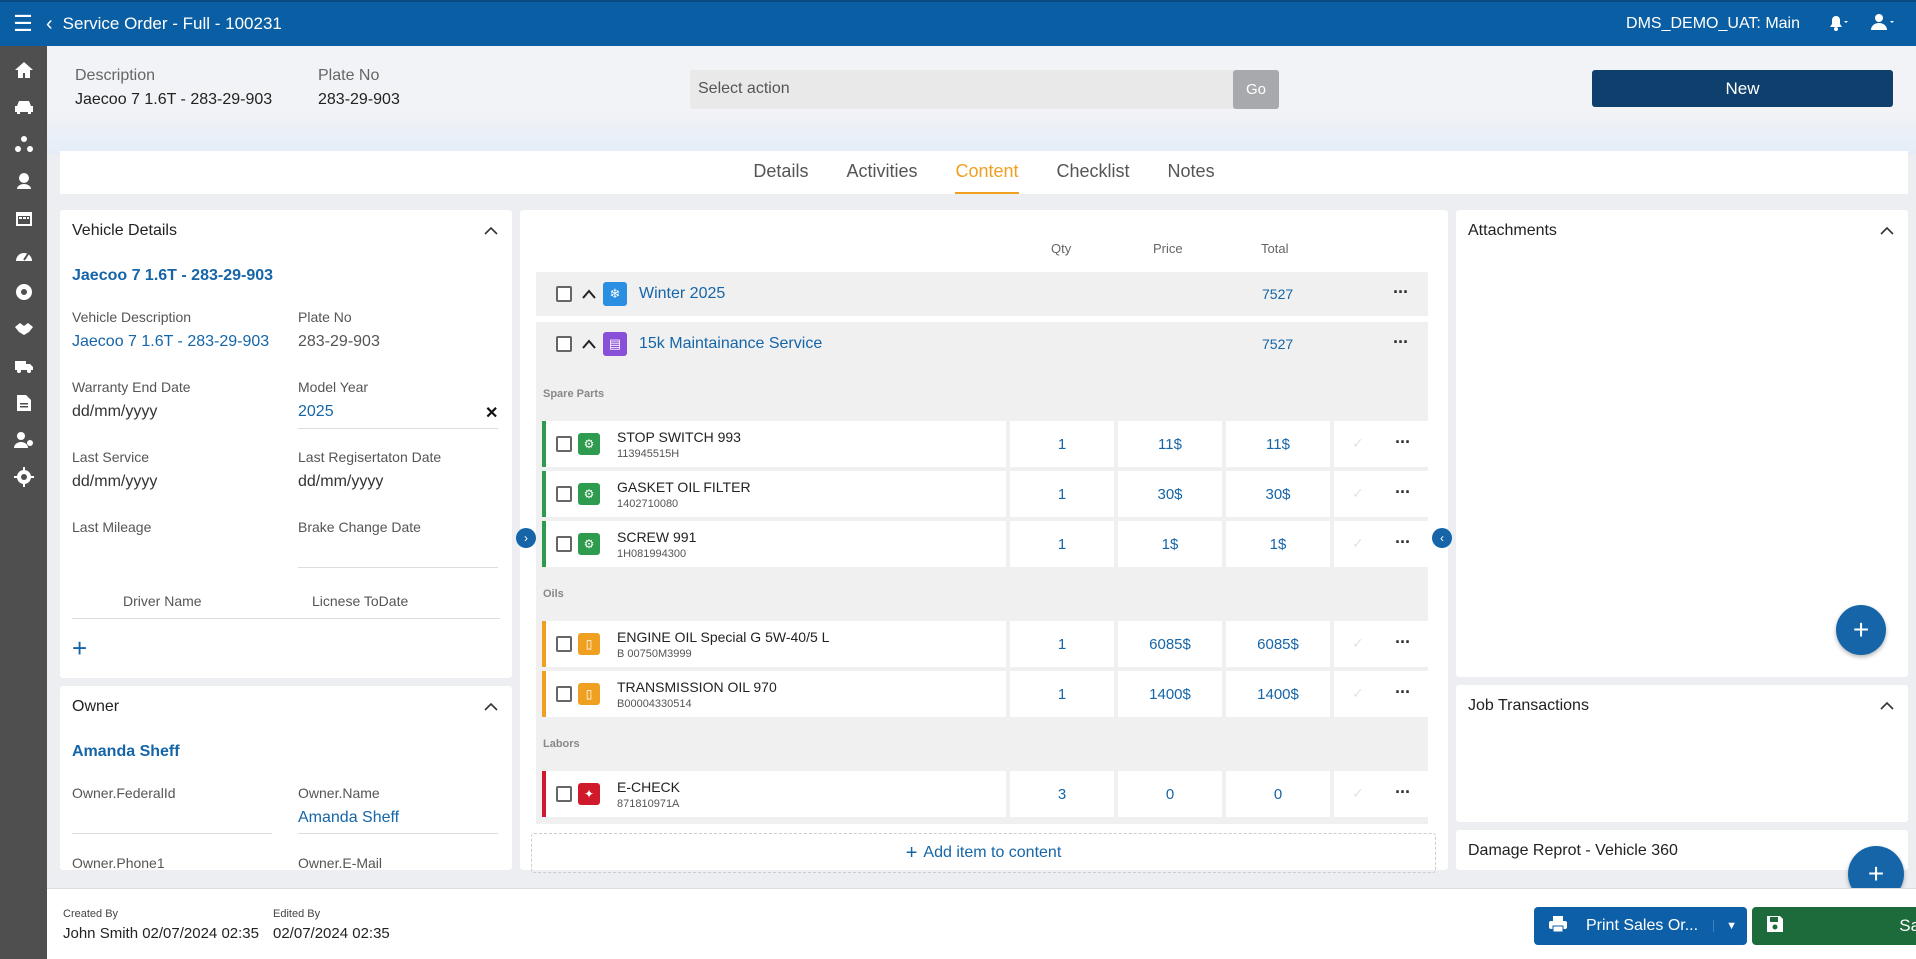  Describe the element at coordinates (24, 70) in the screenshot. I see `home-icon` at that location.